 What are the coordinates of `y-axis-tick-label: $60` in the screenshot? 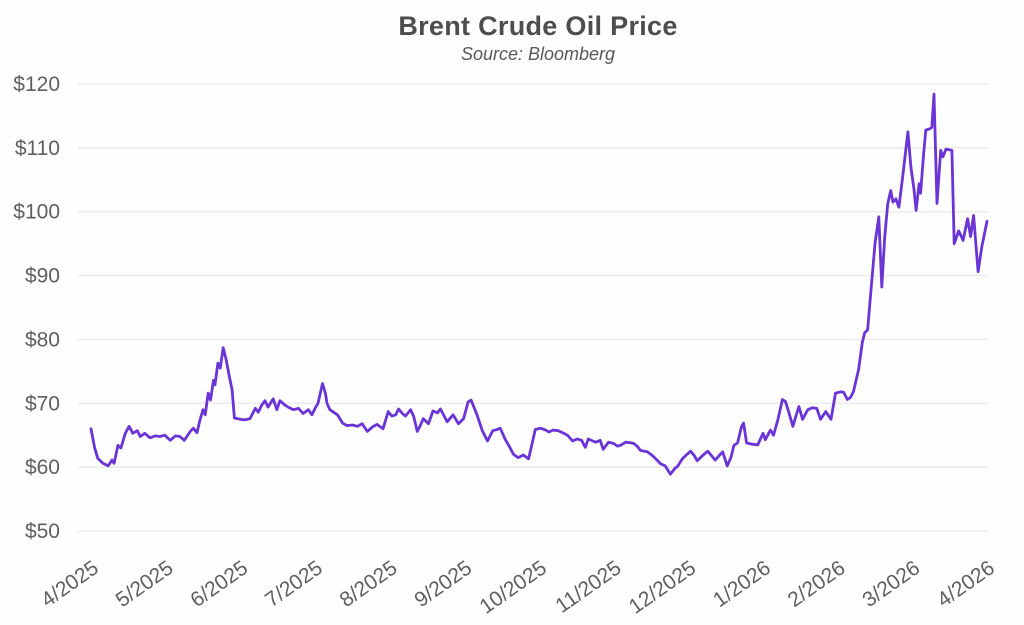 It's located at (42, 467).